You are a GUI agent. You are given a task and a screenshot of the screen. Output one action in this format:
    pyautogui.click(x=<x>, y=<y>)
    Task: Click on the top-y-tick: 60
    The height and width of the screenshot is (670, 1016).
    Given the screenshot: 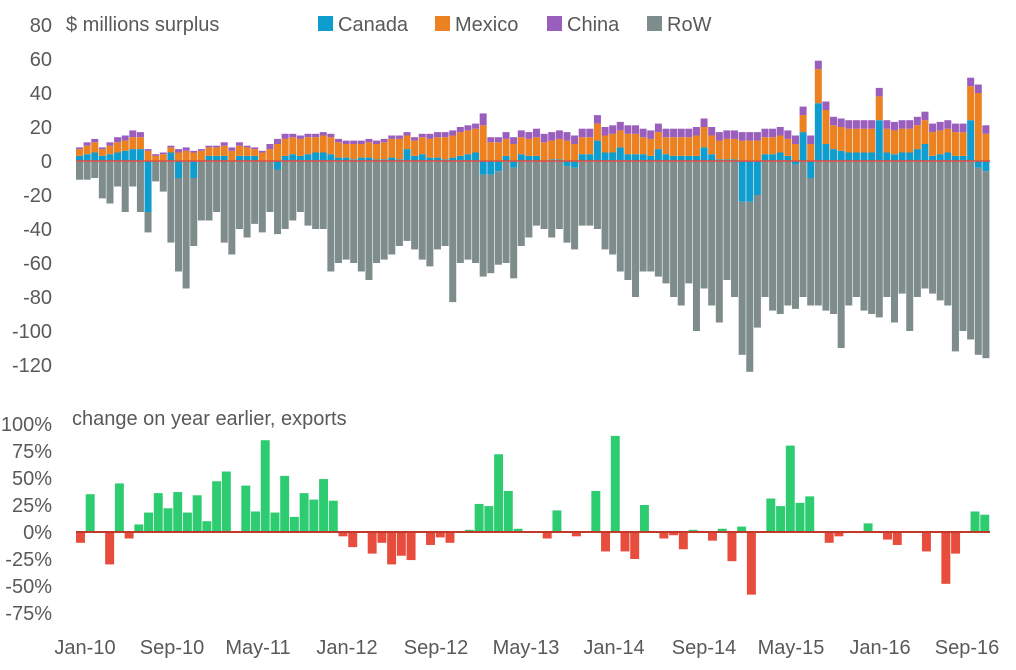 What is the action you would take?
    pyautogui.click(x=41, y=60)
    